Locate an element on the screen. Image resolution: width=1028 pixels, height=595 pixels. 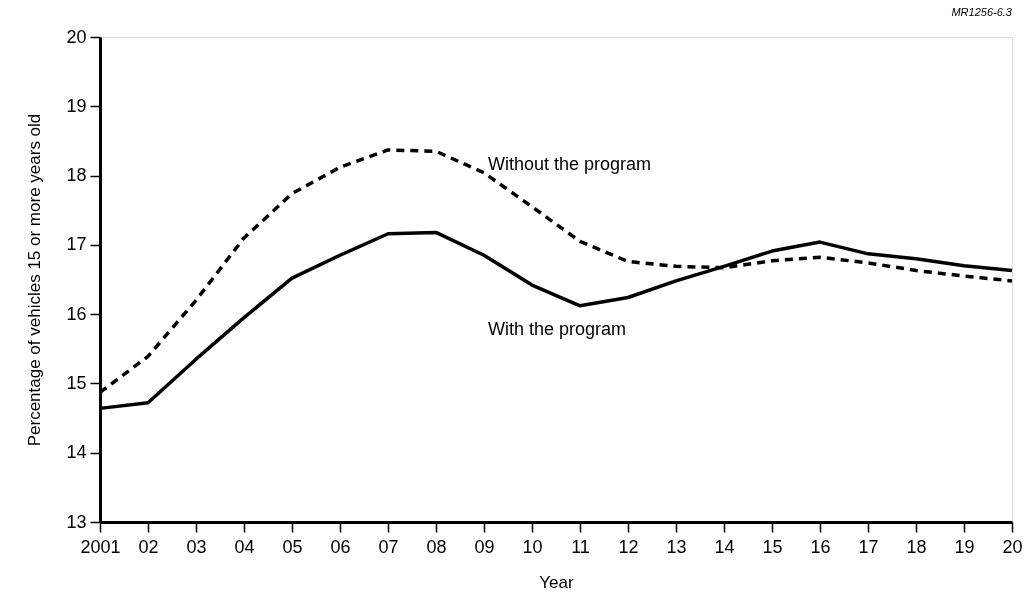
y-axis-title: Percentage of vehicles 15 or more years old is located at coordinates (35, 280).